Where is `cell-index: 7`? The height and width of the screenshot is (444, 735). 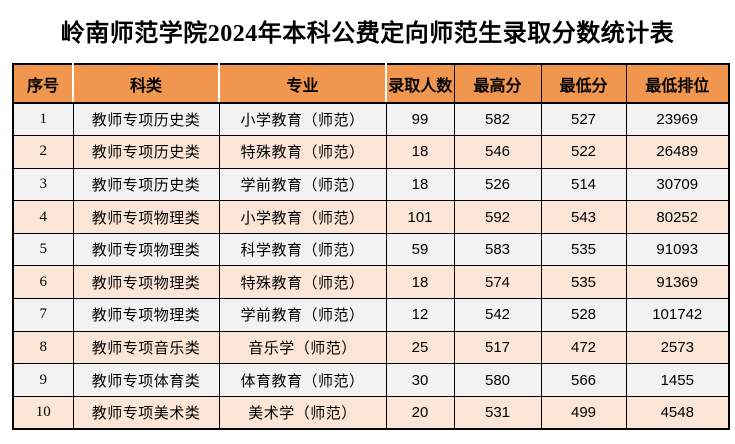 cell-index: 7 is located at coordinates (43, 315).